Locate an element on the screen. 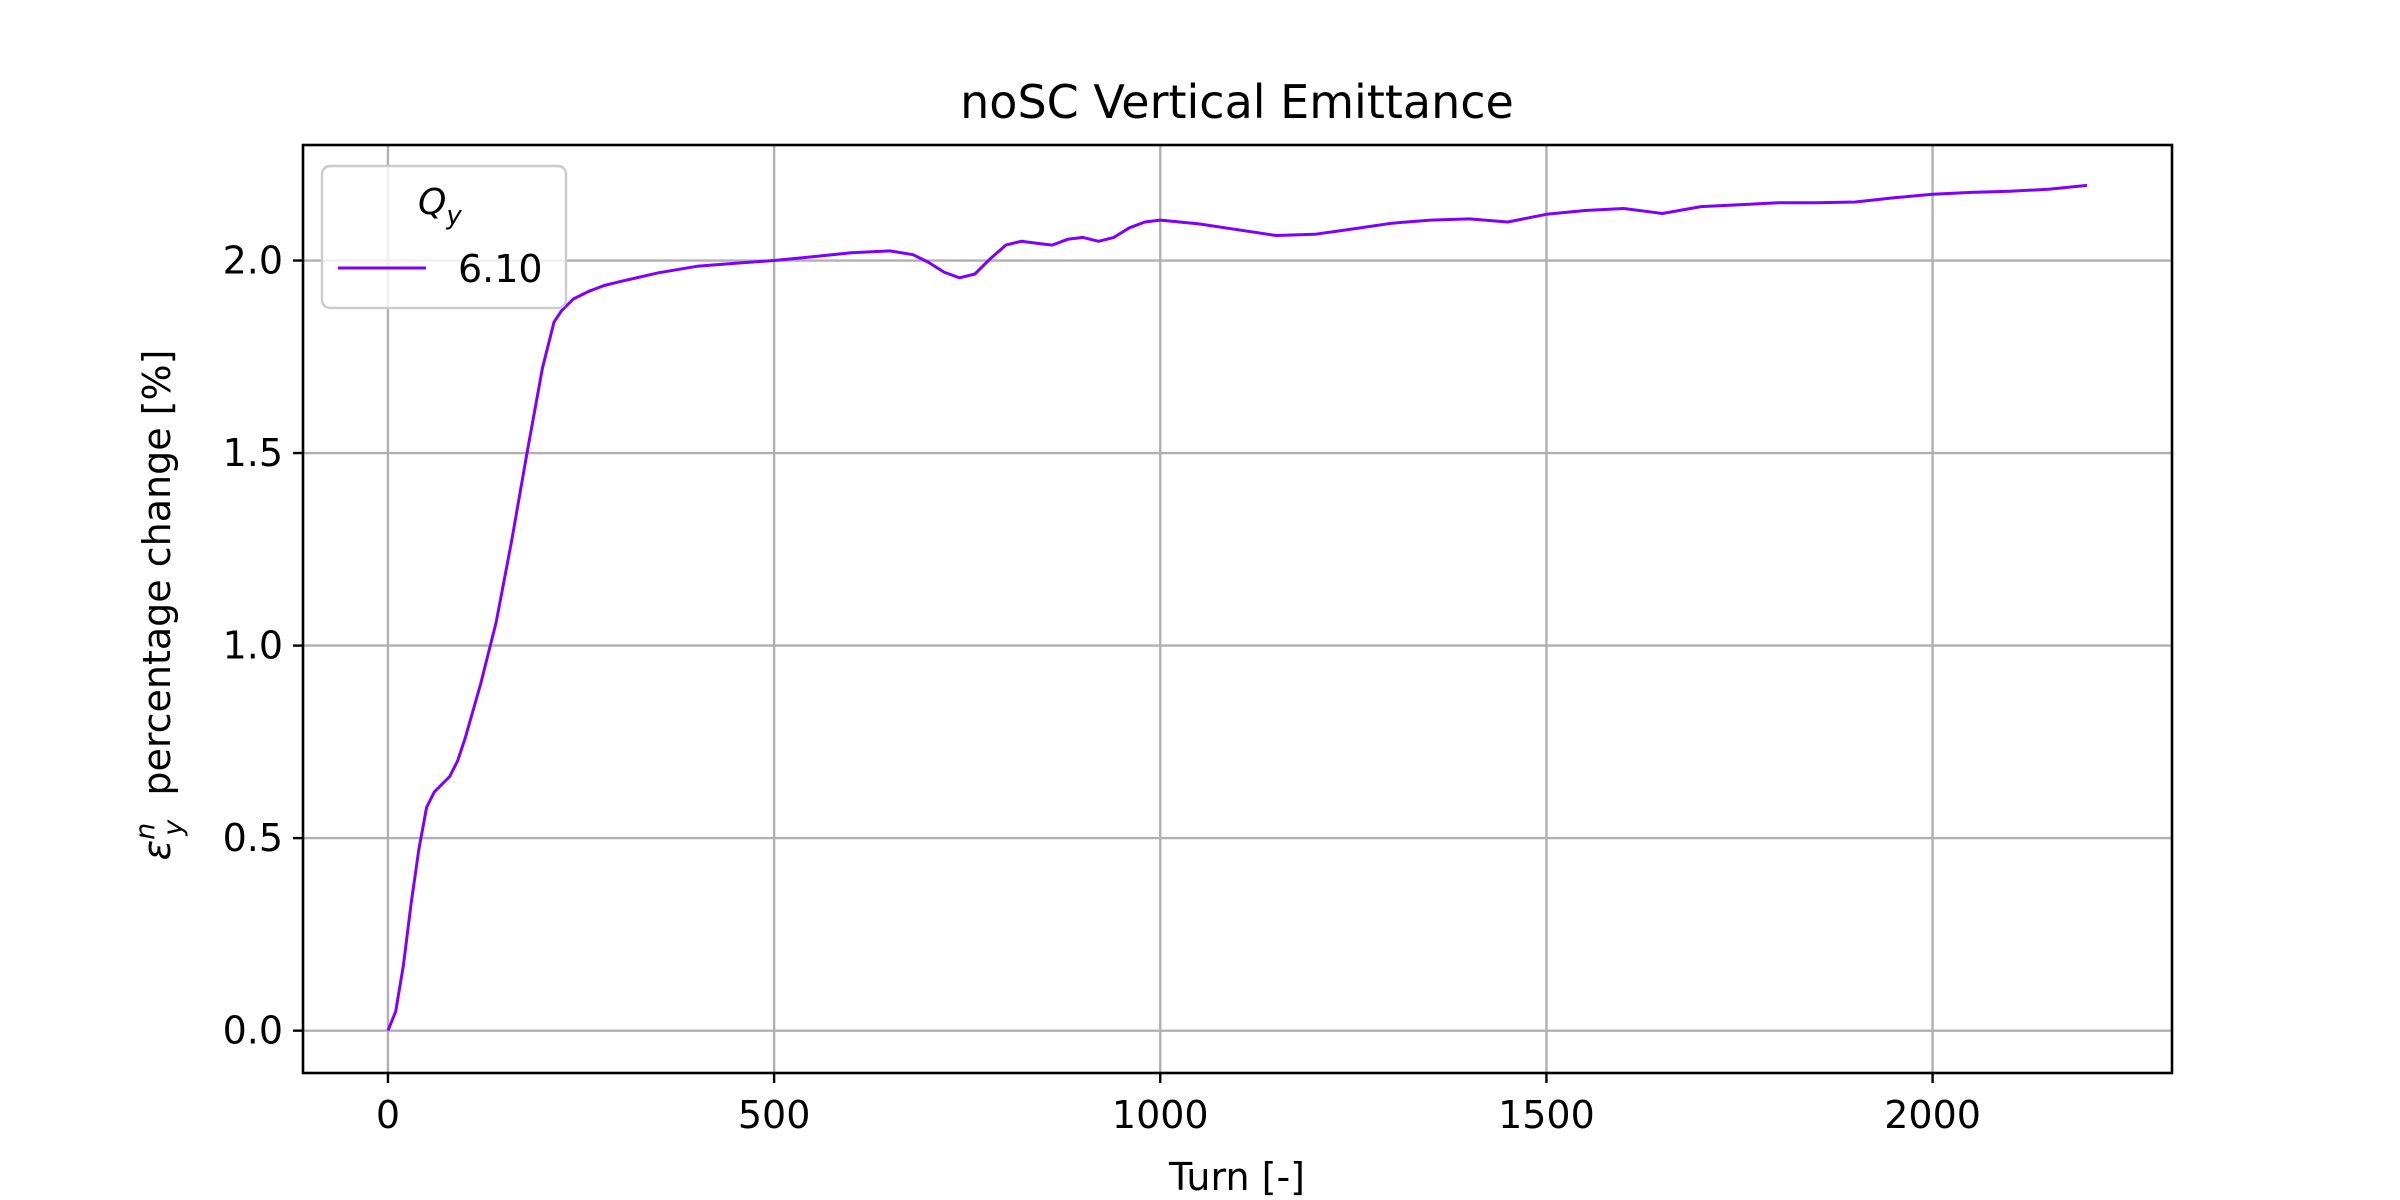  legend-box is located at coordinates (444, 237).